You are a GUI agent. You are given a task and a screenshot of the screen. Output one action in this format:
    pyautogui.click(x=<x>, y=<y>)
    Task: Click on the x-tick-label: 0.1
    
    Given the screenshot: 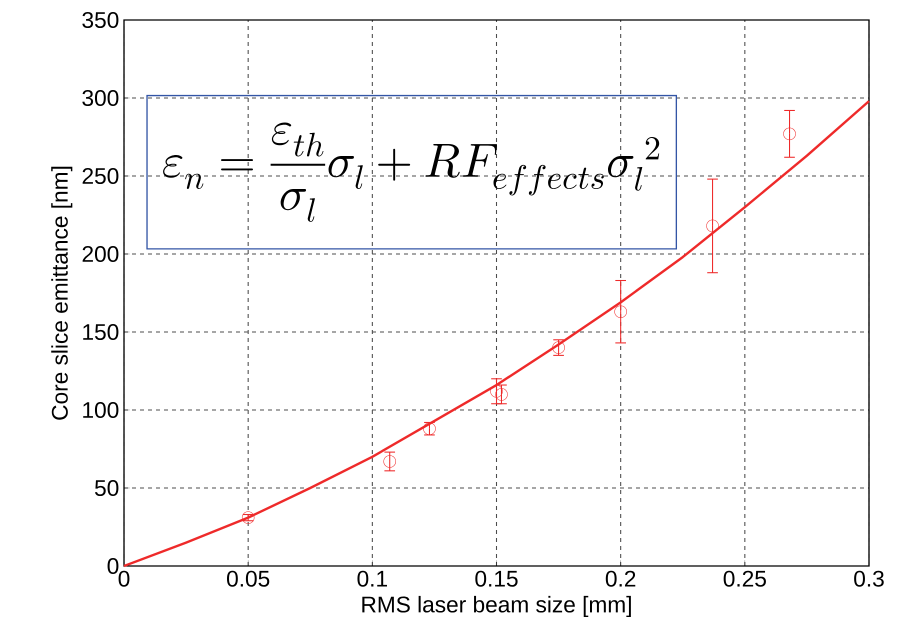 What is the action you would take?
    pyautogui.click(x=372, y=578)
    